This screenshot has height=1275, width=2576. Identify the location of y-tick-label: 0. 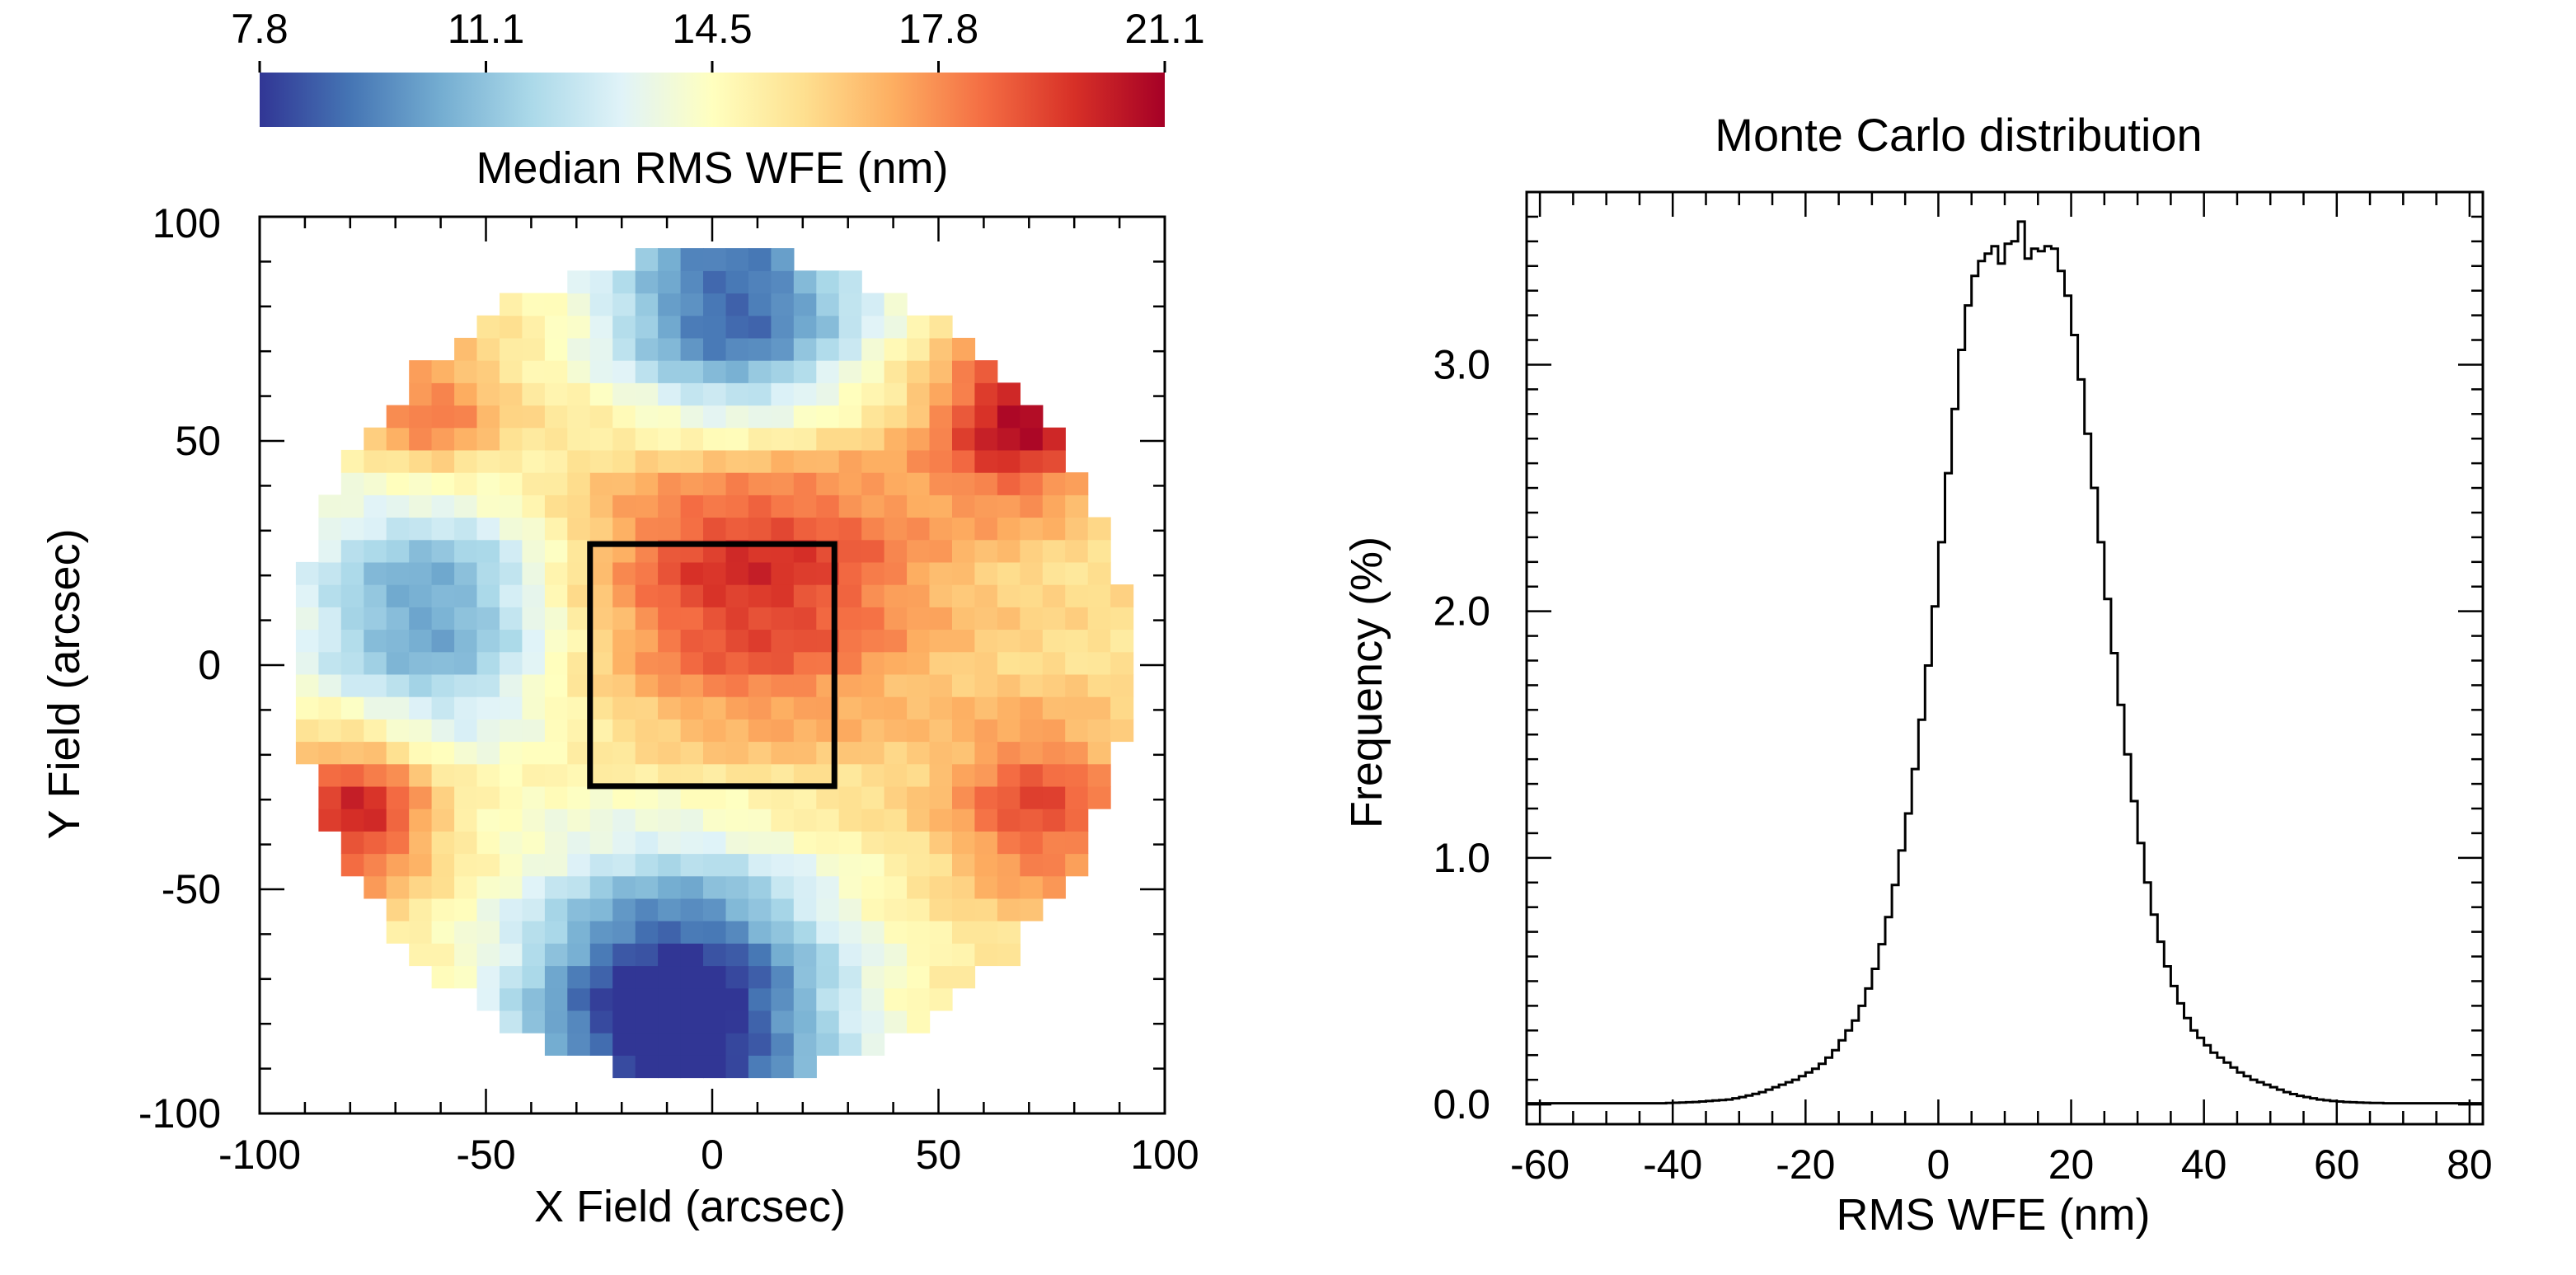
(210, 665).